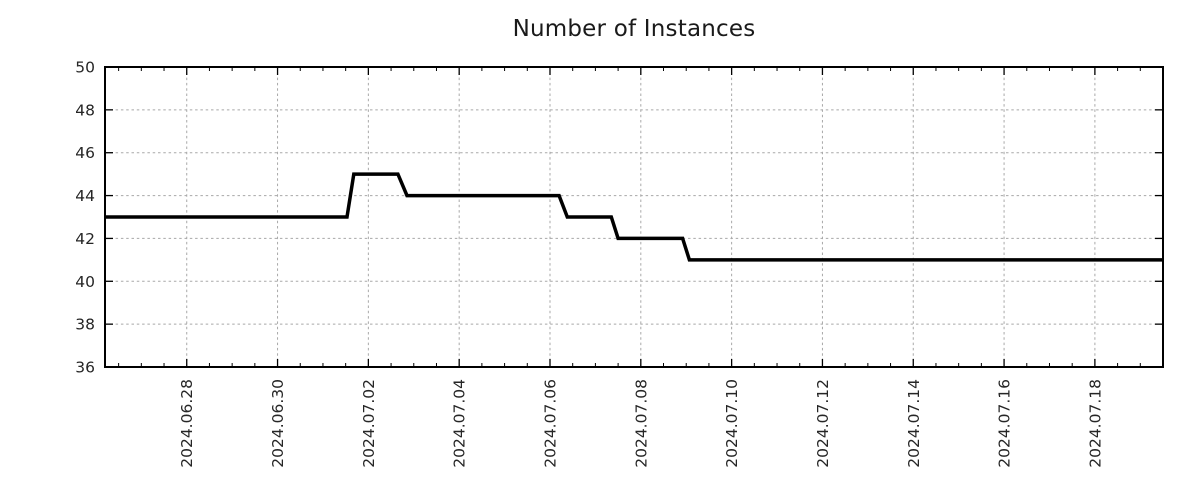 Image resolution: width=1200 pixels, height=500 pixels. What do you see at coordinates (85, 282) in the screenshot?
I see `y-tick-label: 40` at bounding box center [85, 282].